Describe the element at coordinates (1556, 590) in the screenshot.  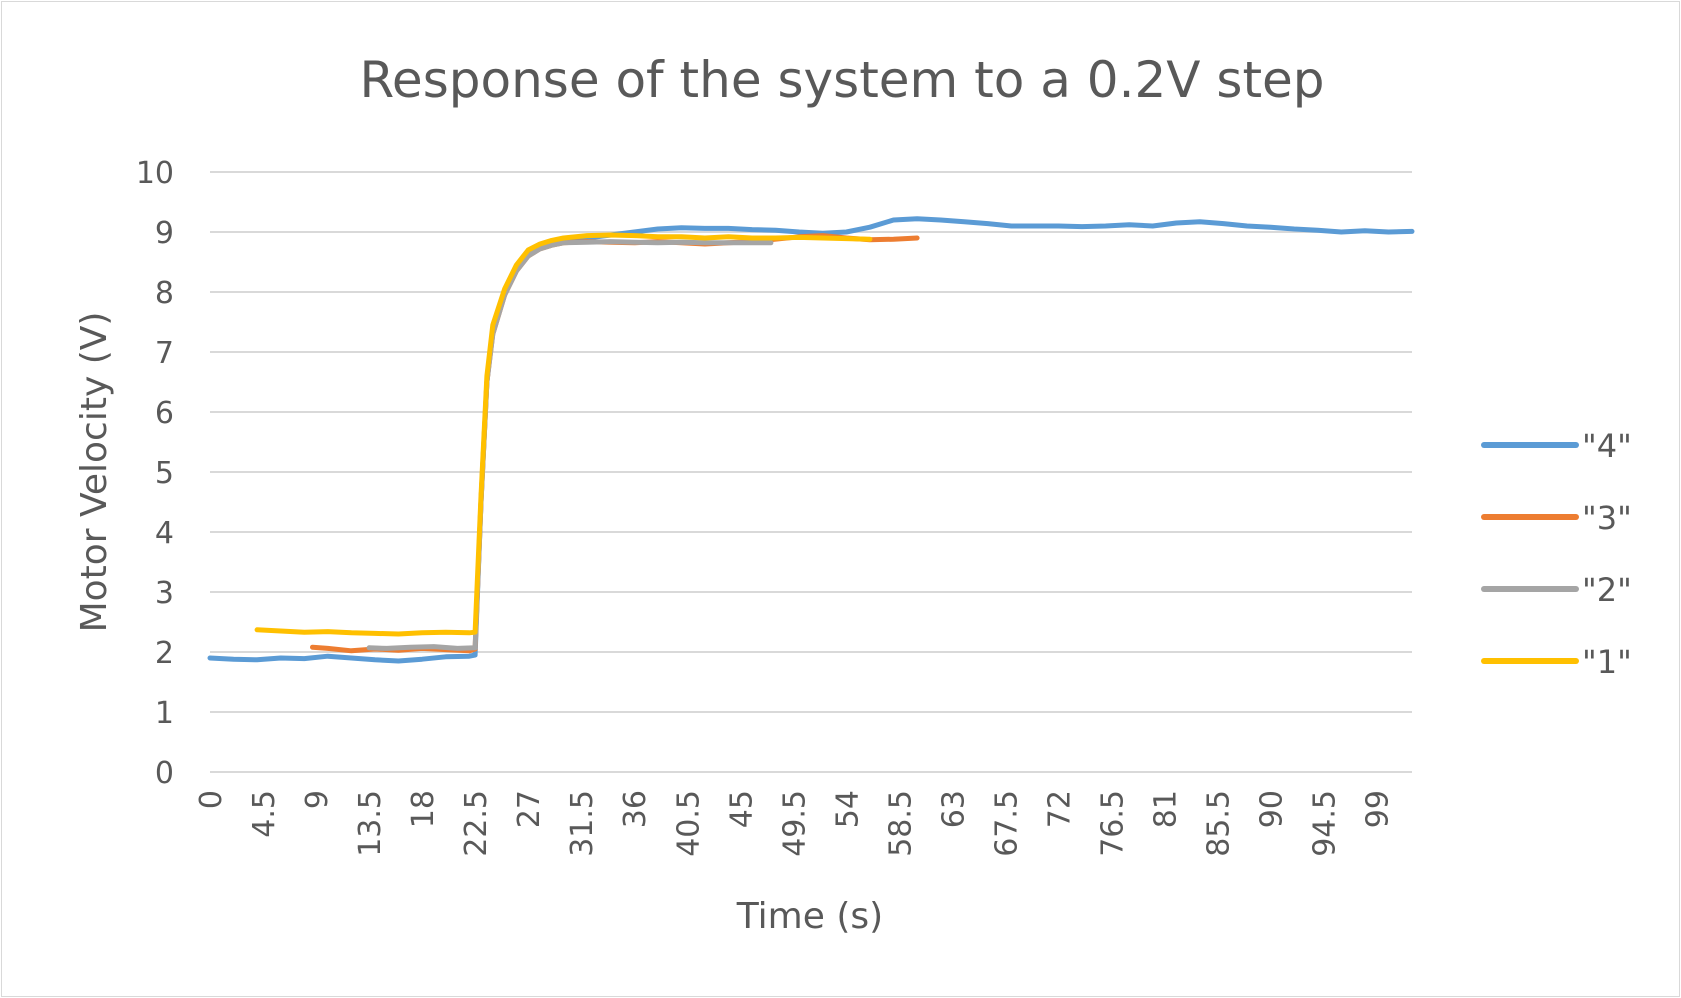
I see `legend-item: "2"` at that location.